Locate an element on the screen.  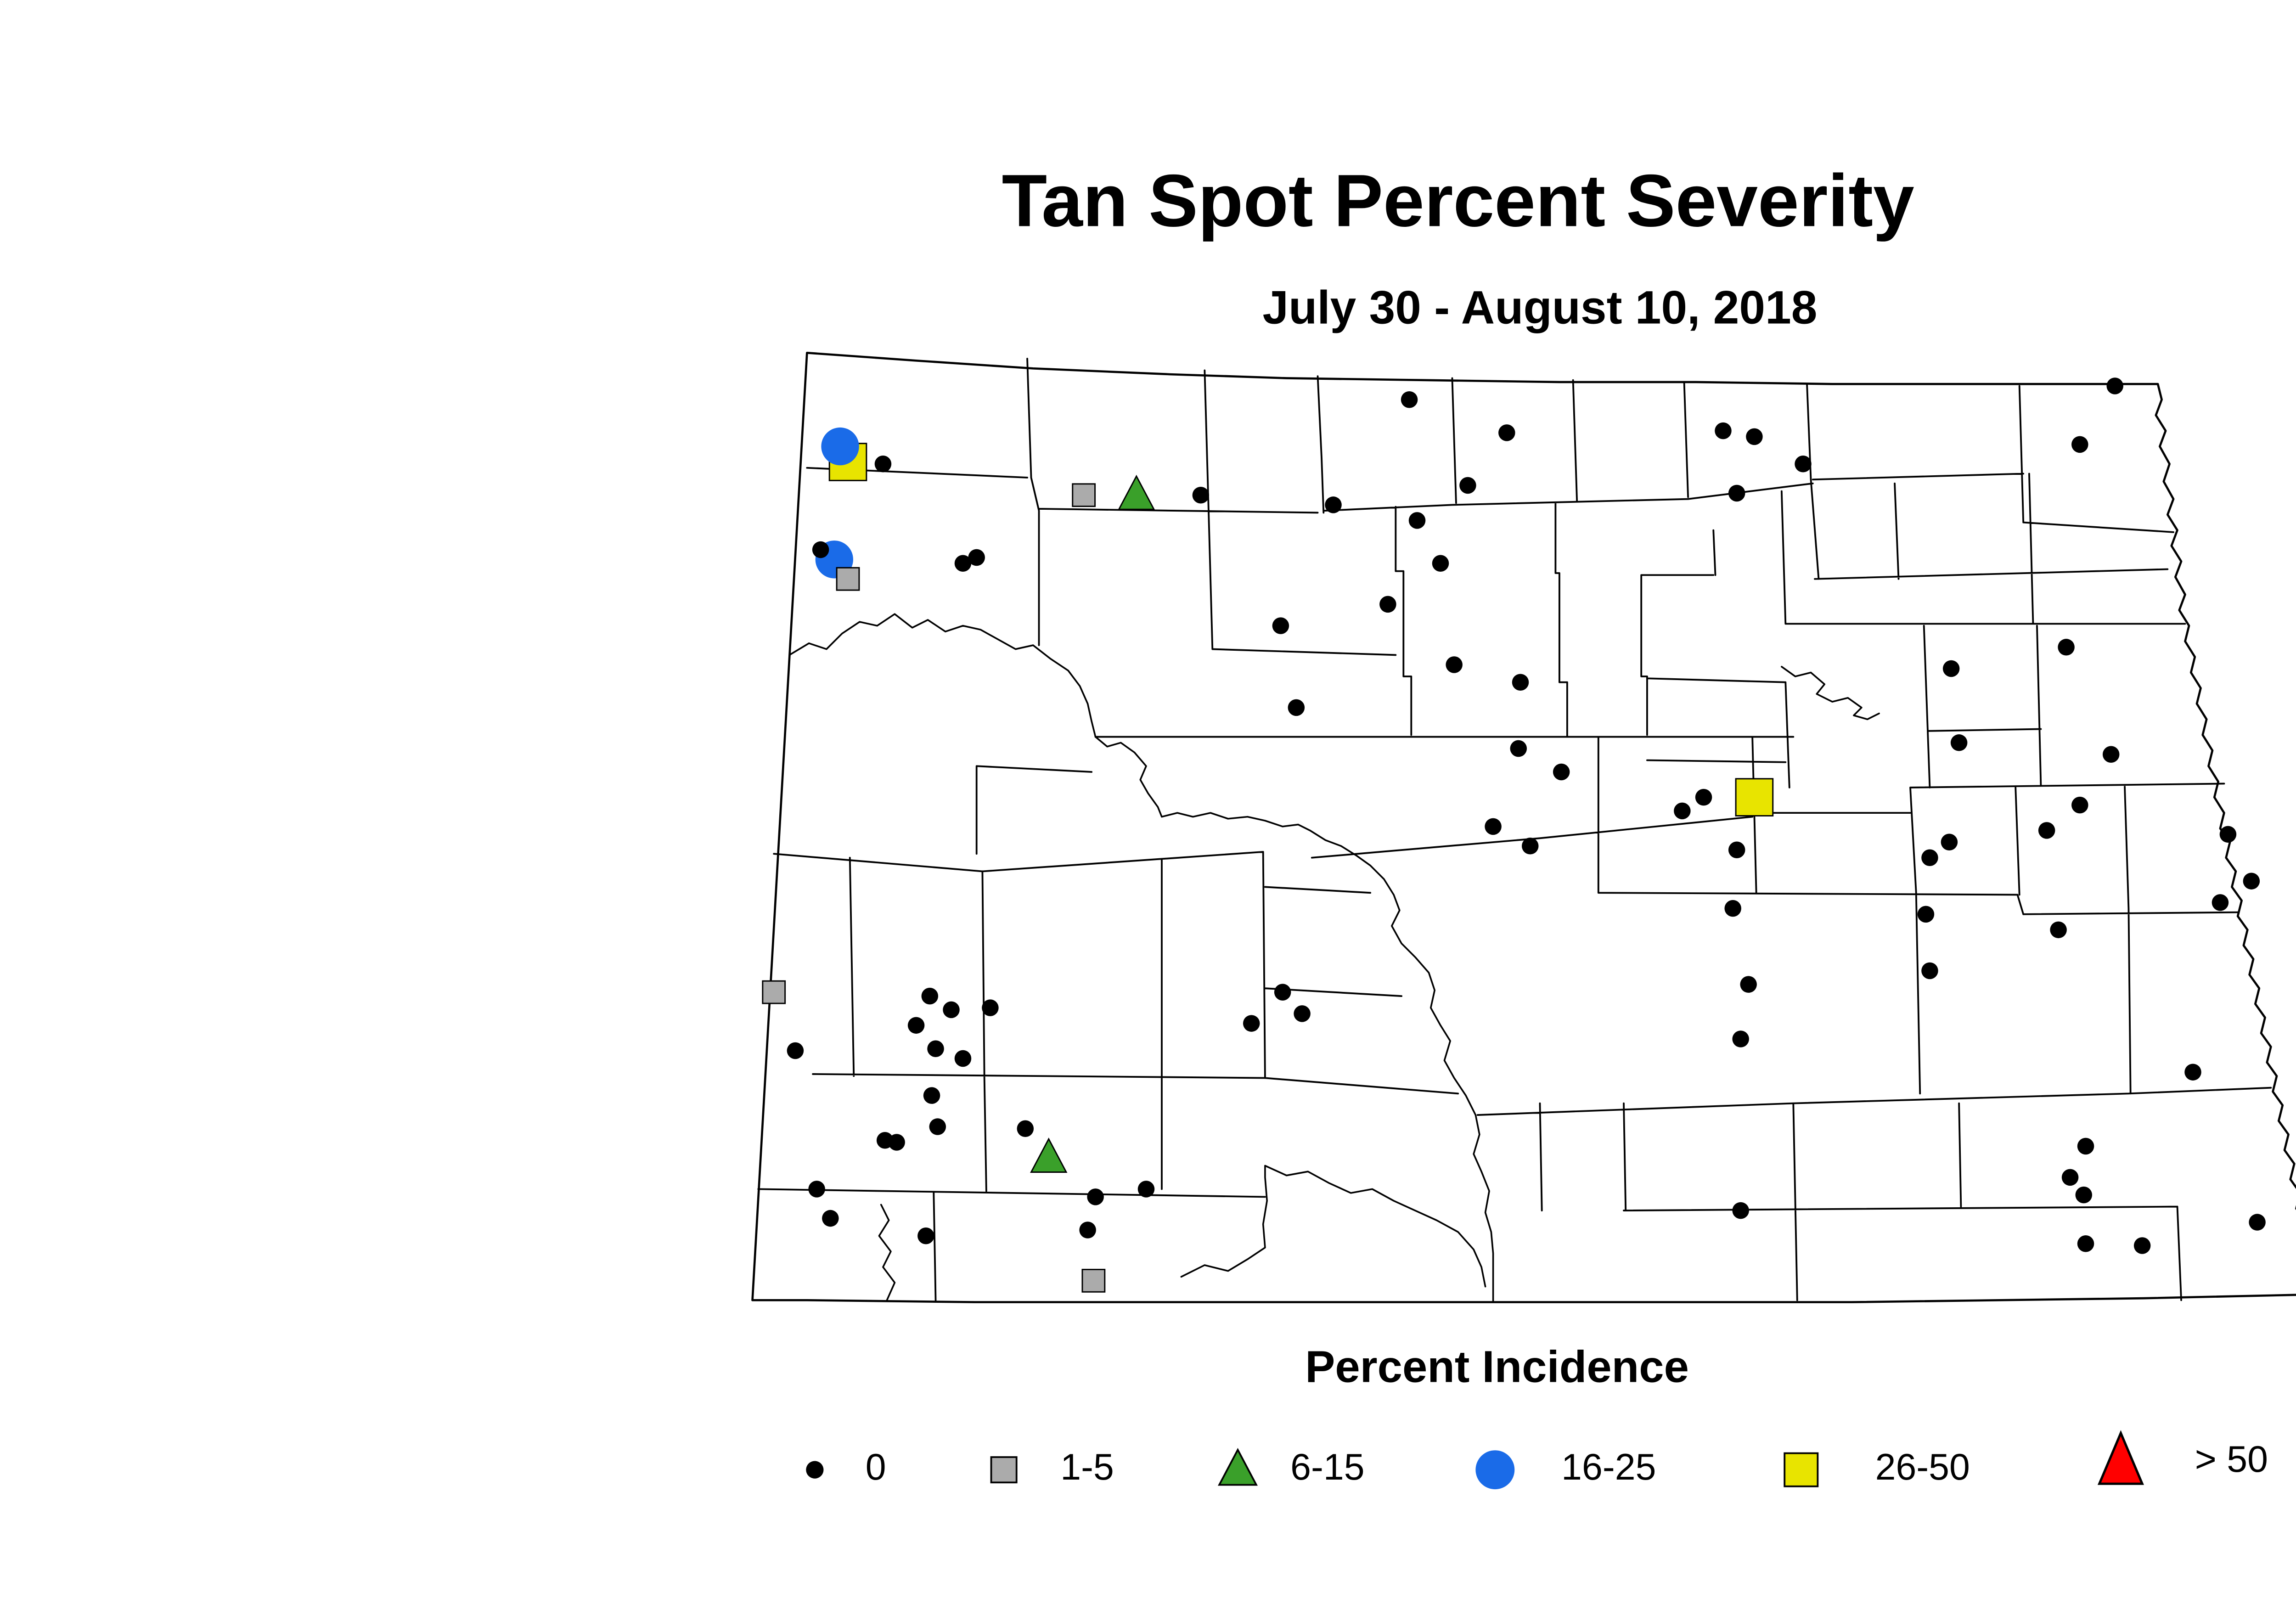
legend-label-0: 0 is located at coordinates (875, 1469).